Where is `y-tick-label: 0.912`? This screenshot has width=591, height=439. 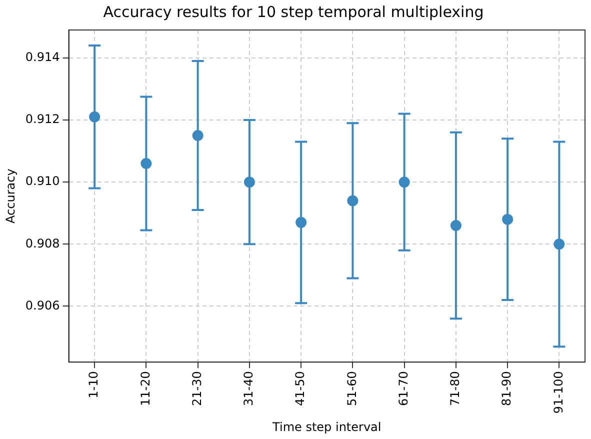
y-tick-label: 0.912 is located at coordinates (42, 119).